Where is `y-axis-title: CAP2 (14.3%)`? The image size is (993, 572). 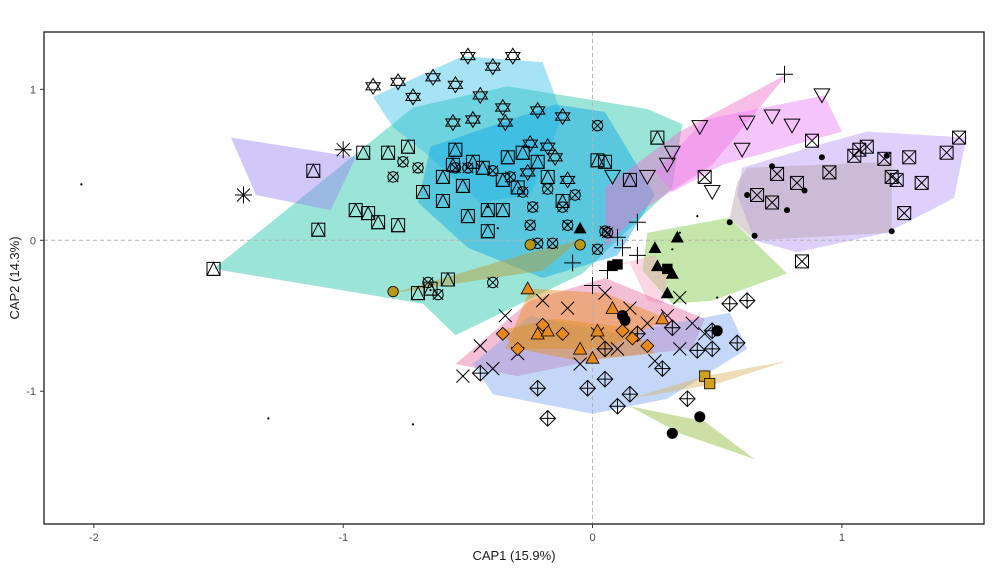
y-axis-title: CAP2 (14.3%) is located at coordinates (14, 277).